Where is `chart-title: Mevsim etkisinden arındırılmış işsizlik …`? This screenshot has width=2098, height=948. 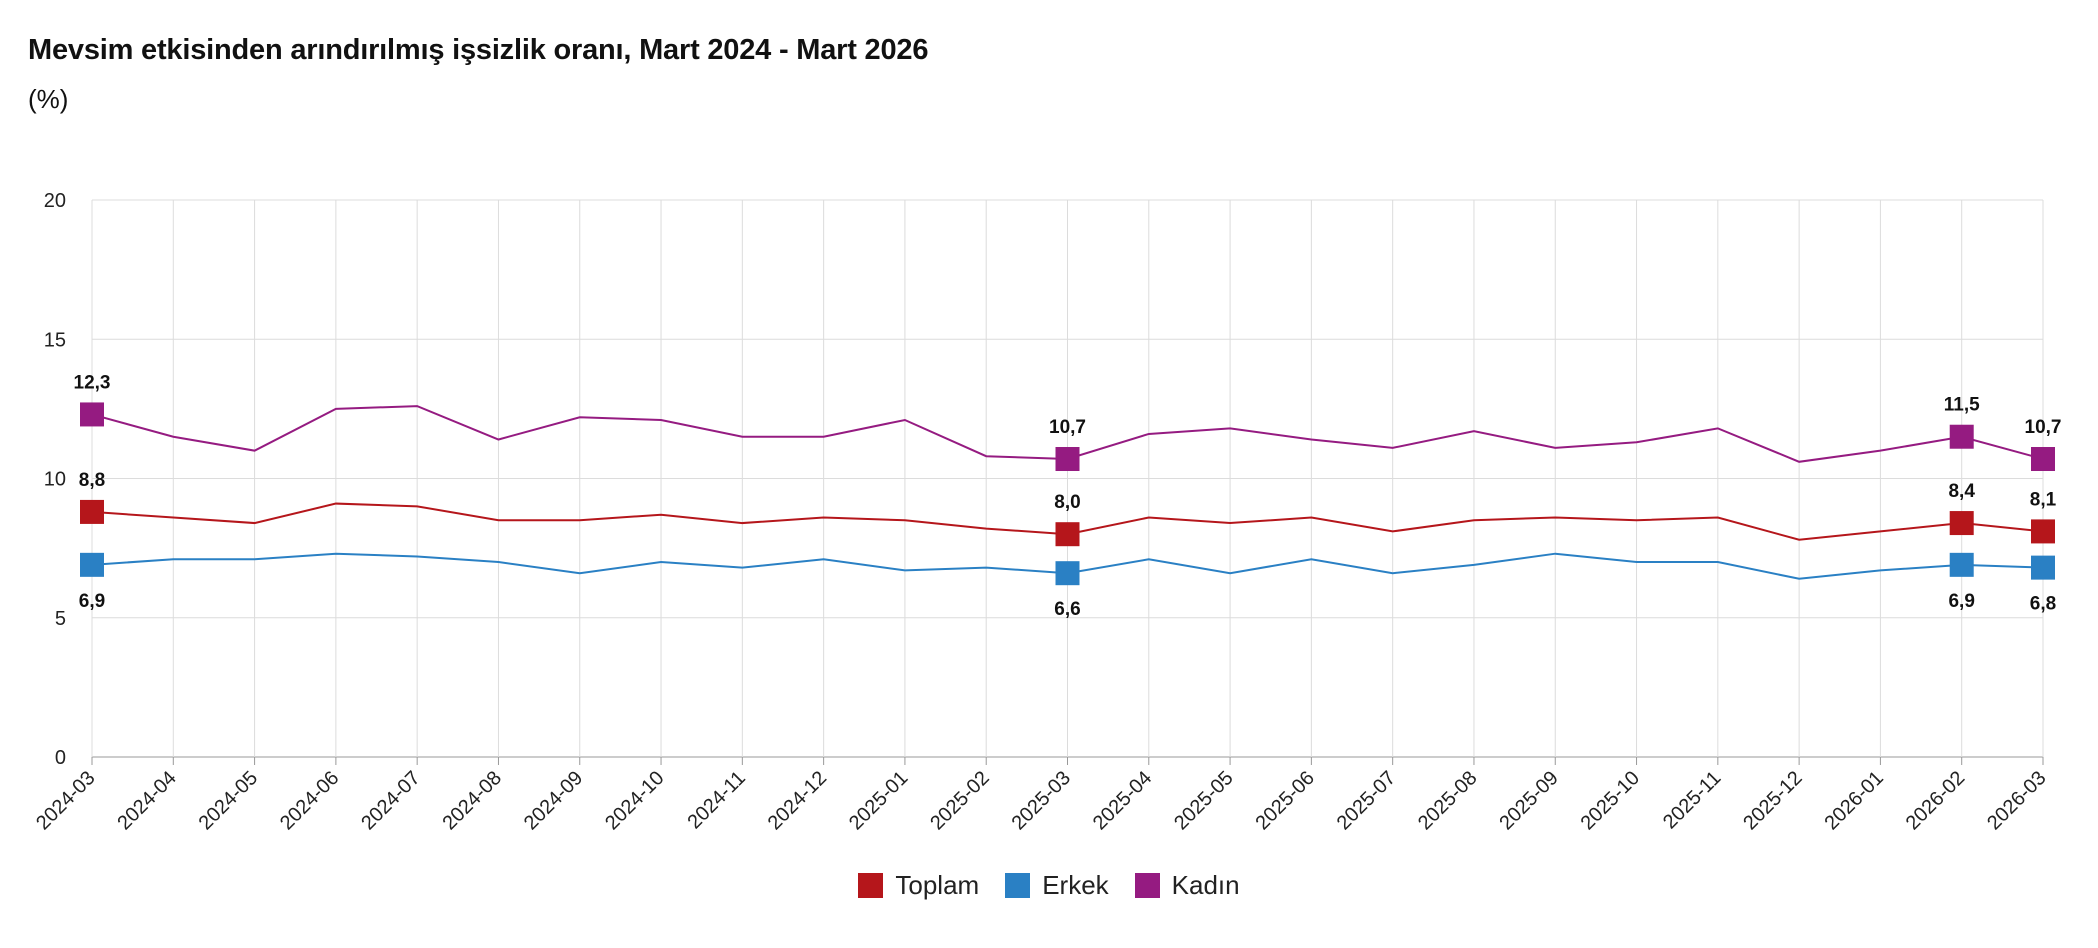
chart-title: Mevsim etkisinden arındırılmış işsizlik … is located at coordinates (478, 50).